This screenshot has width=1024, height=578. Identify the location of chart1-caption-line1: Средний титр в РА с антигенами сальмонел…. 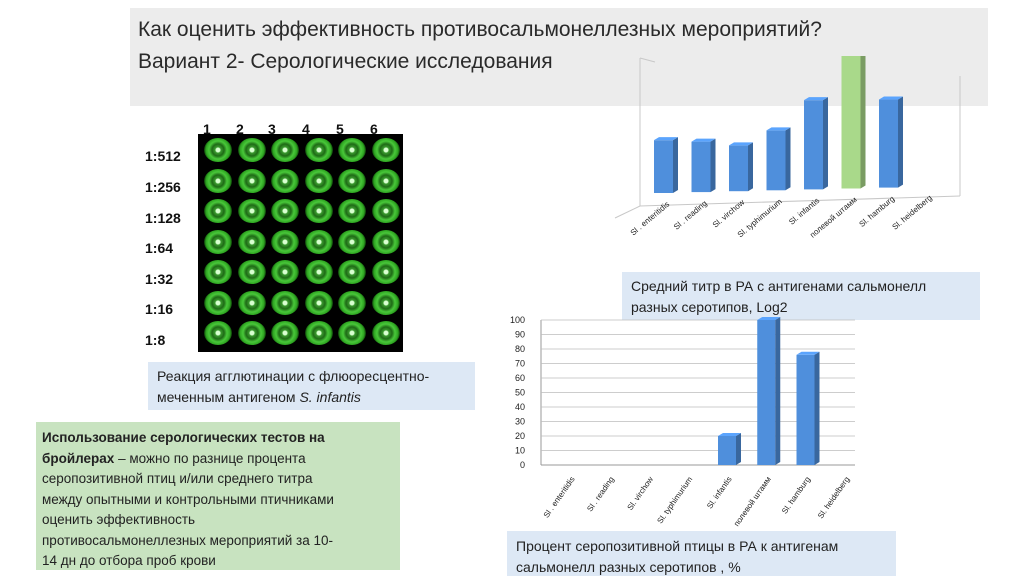
(779, 286).